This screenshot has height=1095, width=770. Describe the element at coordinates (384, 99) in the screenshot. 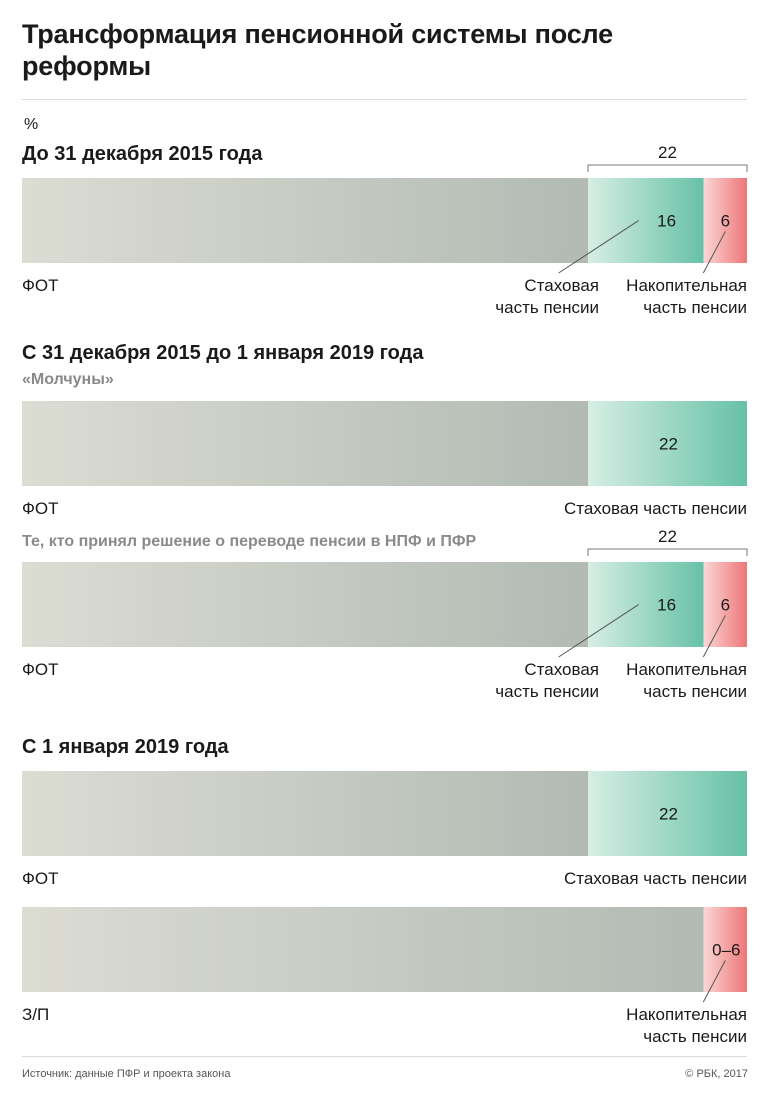

I see `top-divider` at that location.